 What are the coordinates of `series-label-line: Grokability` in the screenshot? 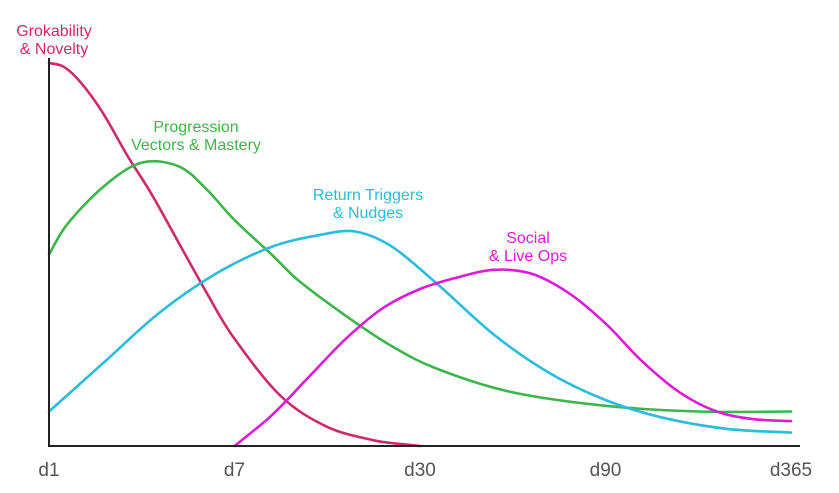 It's located at (54, 31).